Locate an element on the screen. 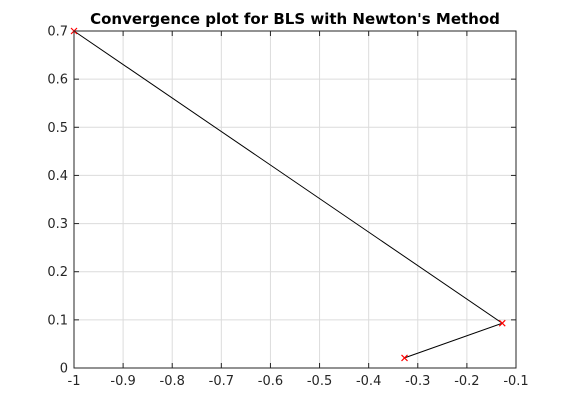  y-tick-label: 0.3 is located at coordinates (57, 224).